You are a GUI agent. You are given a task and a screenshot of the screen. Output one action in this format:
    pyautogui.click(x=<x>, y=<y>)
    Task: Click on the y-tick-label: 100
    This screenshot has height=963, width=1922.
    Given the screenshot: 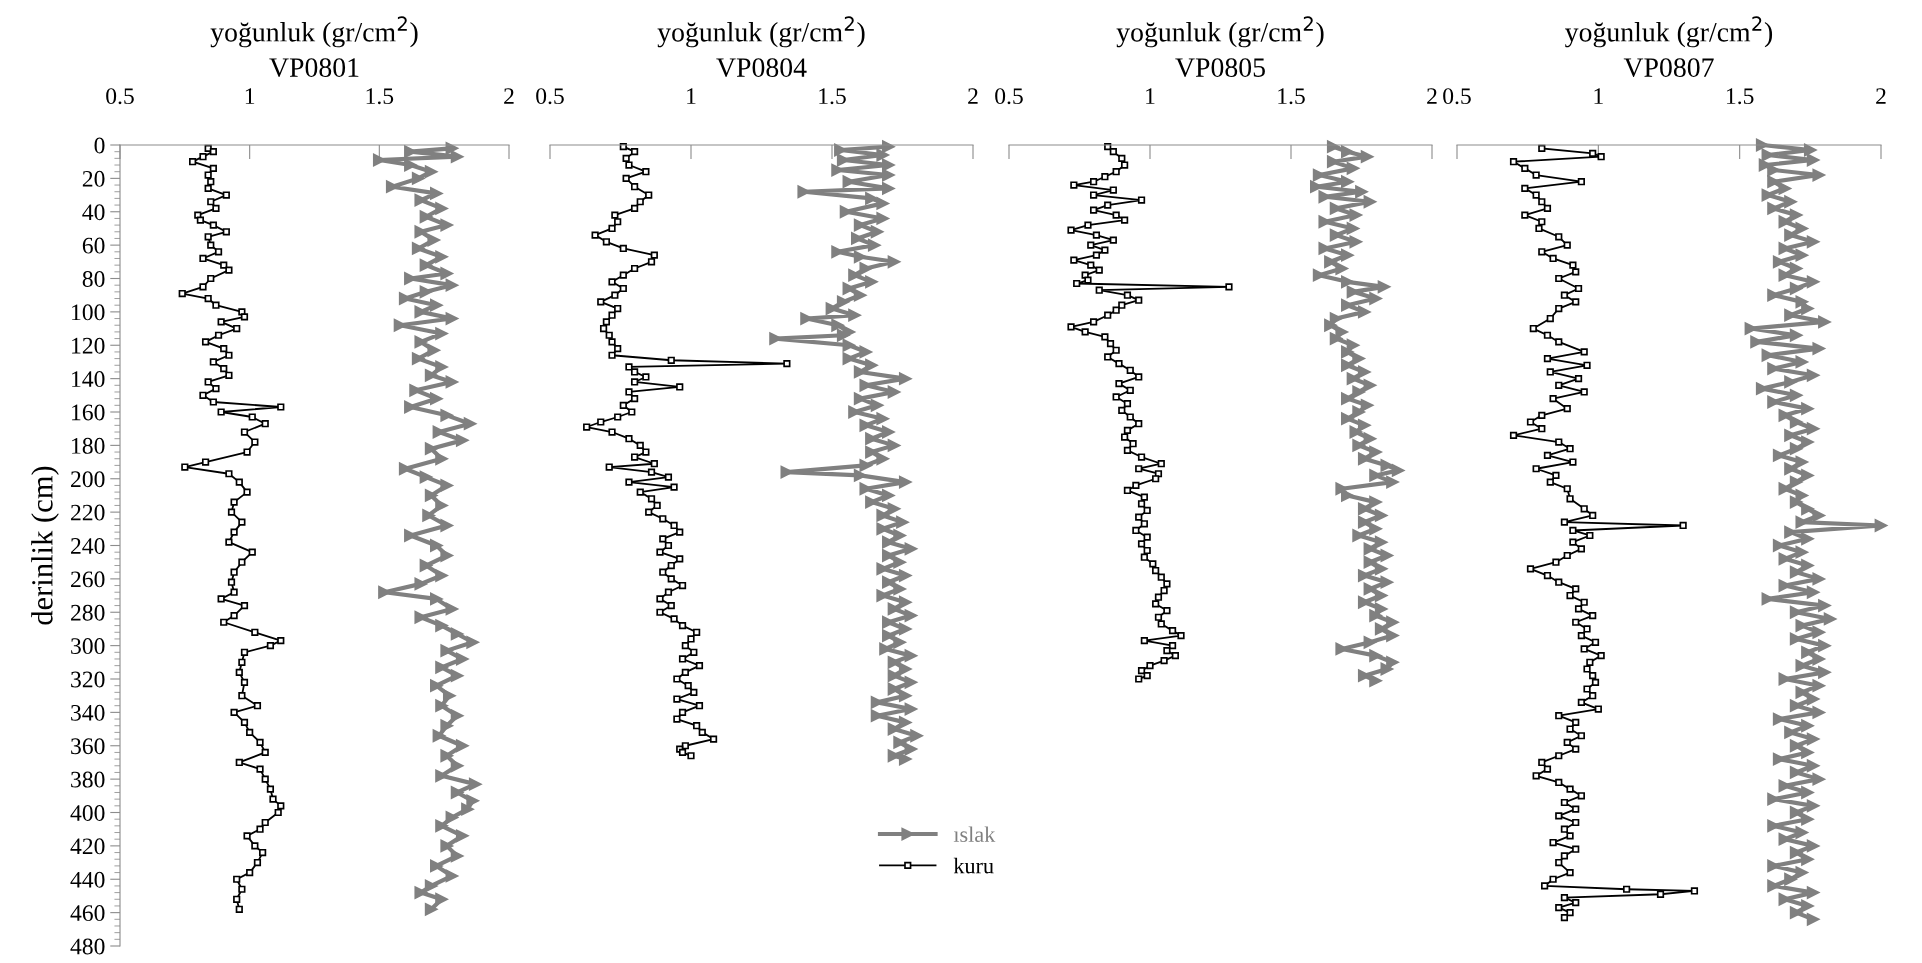 What is the action you would take?
    pyautogui.click(x=88, y=312)
    